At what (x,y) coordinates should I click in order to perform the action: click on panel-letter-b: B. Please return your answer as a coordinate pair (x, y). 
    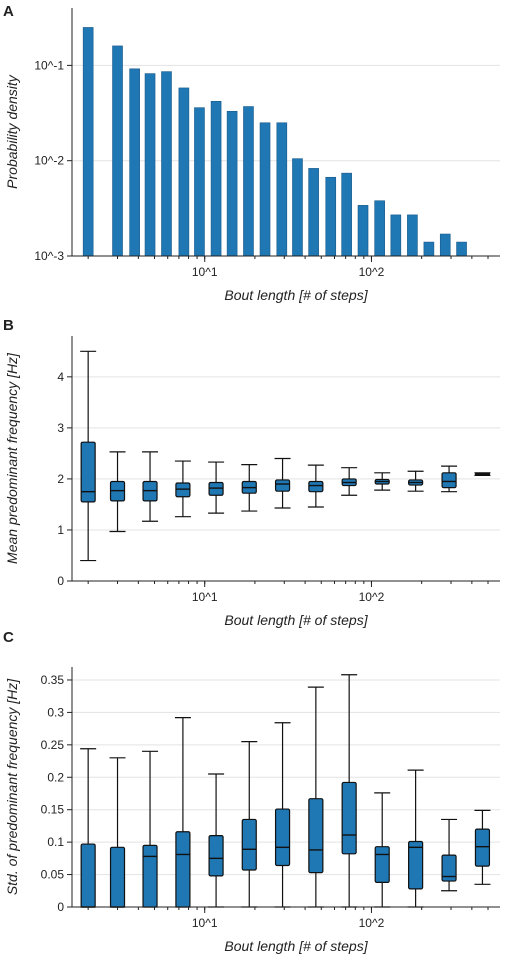
    Looking at the image, I should click on (8, 325).